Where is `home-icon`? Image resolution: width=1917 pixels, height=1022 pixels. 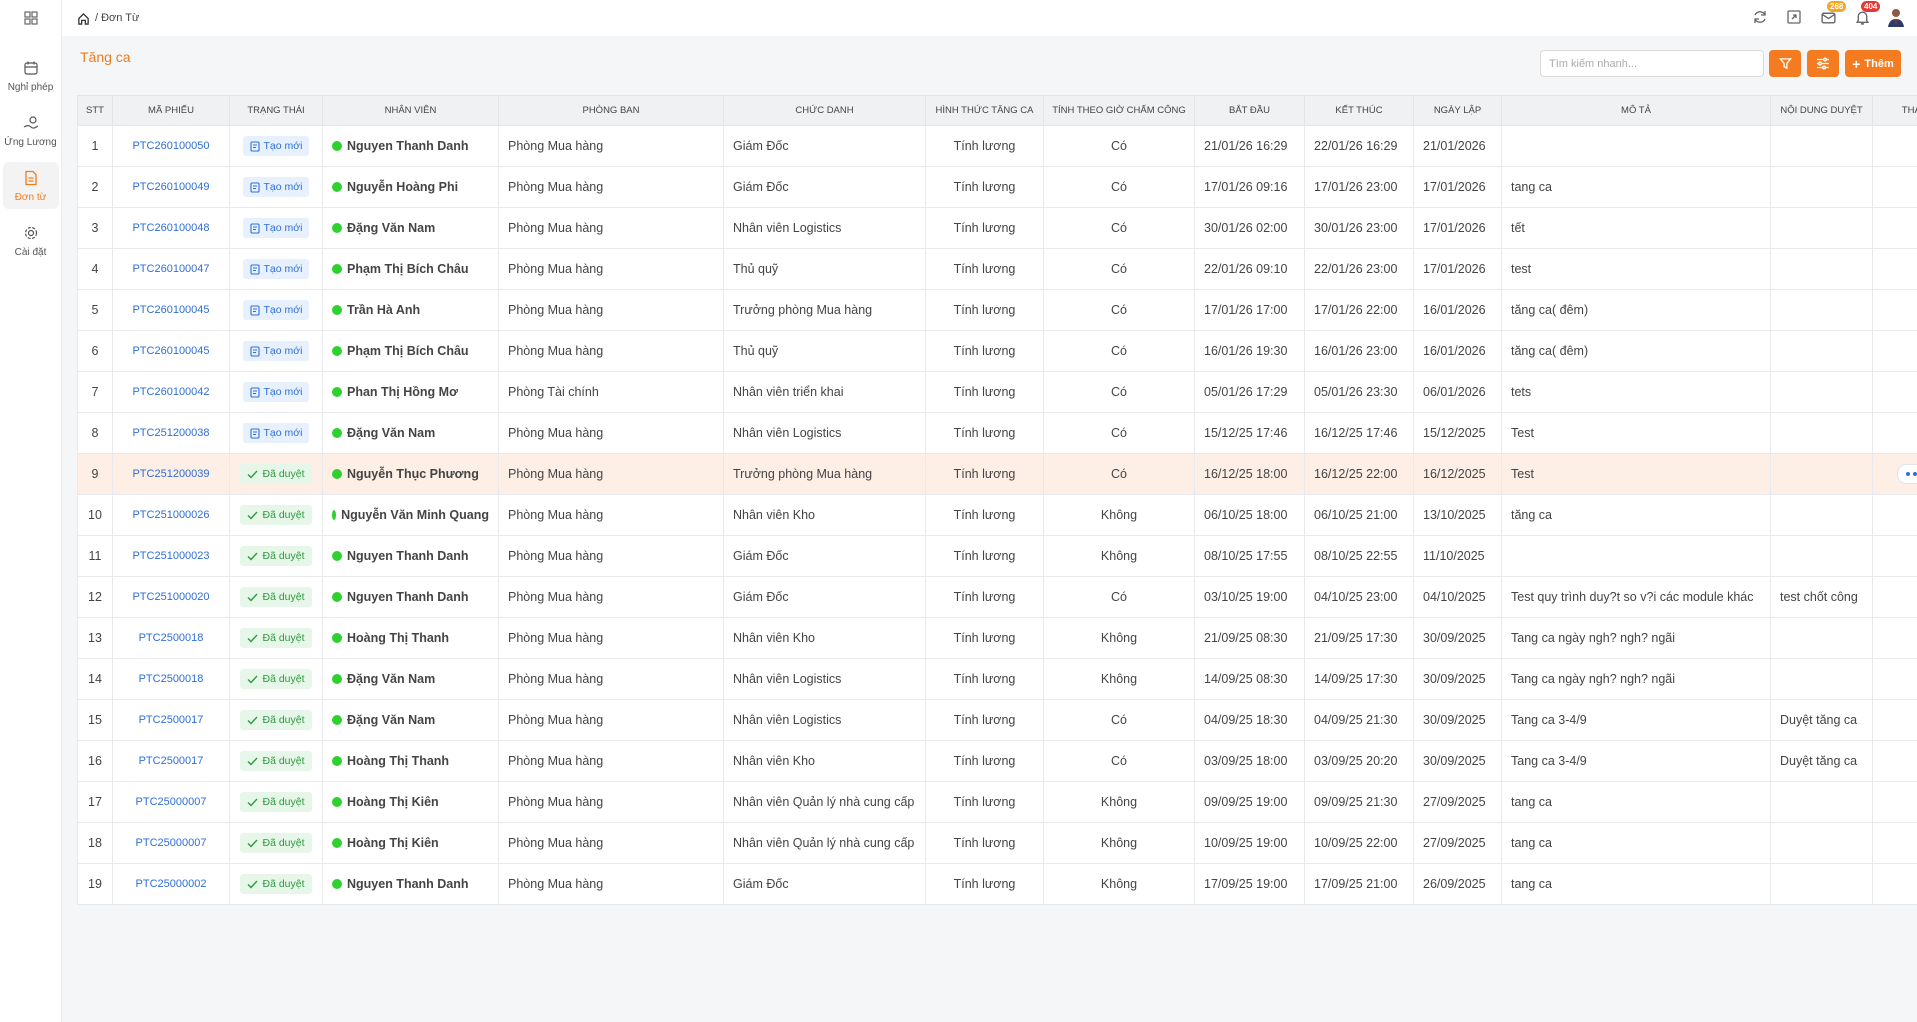 home-icon is located at coordinates (83, 18).